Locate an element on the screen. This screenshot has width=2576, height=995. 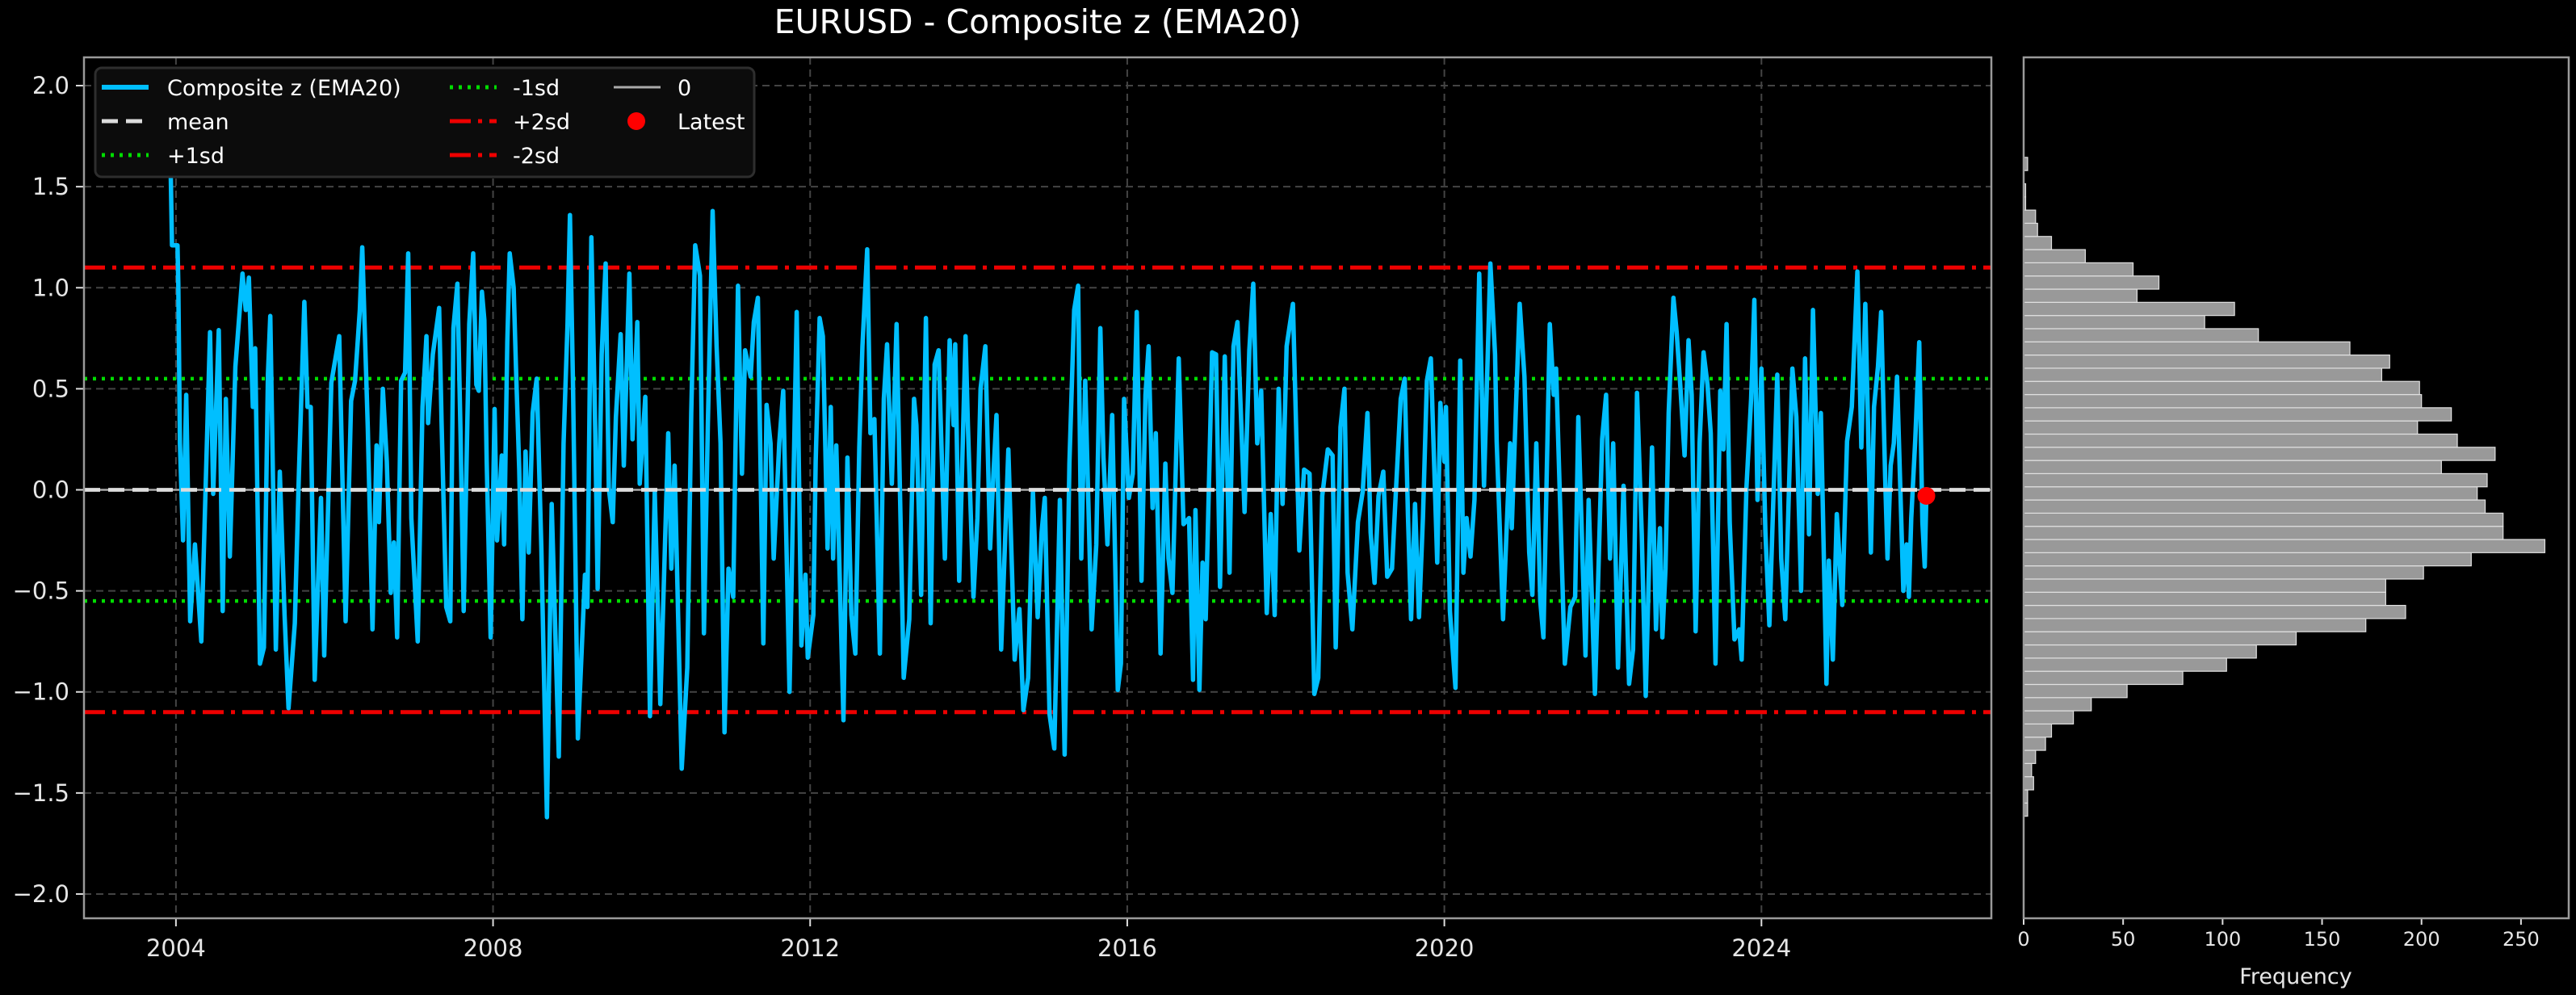
legend-item: -2sd is located at coordinates (505, 156).